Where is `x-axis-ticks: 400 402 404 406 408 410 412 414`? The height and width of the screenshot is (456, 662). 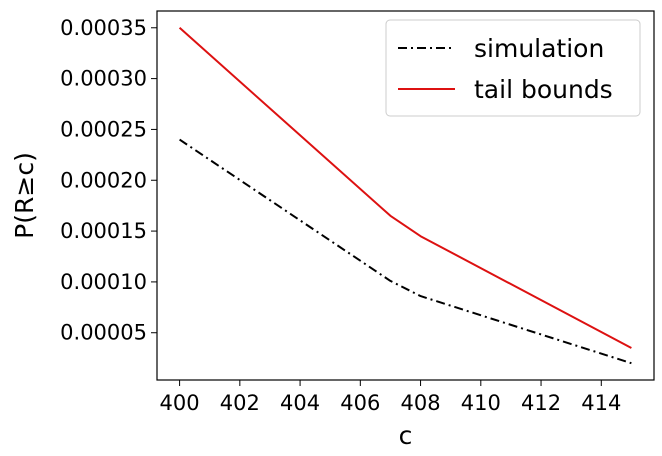 x-axis-ticks: 400 402 404 406 408 410 412 414 is located at coordinates (390, 397).